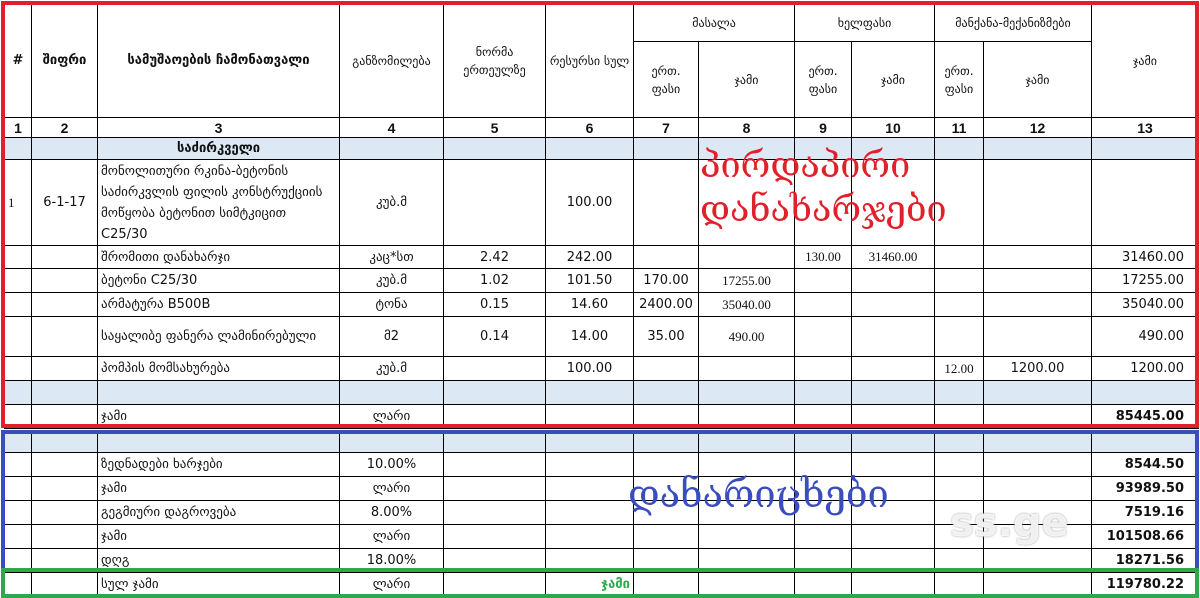  What do you see at coordinates (589, 127) in the screenshot?
I see `column-number: 6` at bounding box center [589, 127].